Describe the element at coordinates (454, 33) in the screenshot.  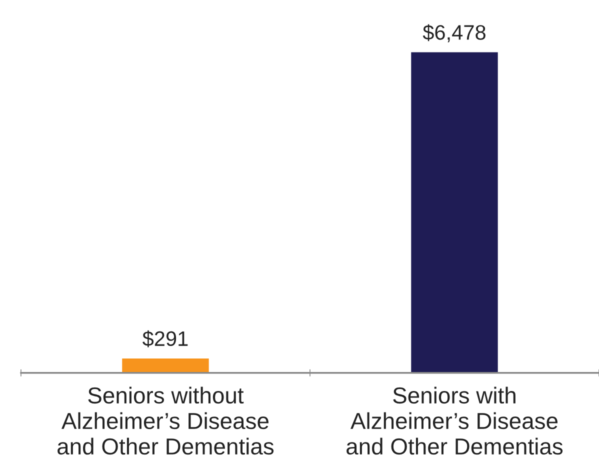
I see `data-label: $6,478` at that location.